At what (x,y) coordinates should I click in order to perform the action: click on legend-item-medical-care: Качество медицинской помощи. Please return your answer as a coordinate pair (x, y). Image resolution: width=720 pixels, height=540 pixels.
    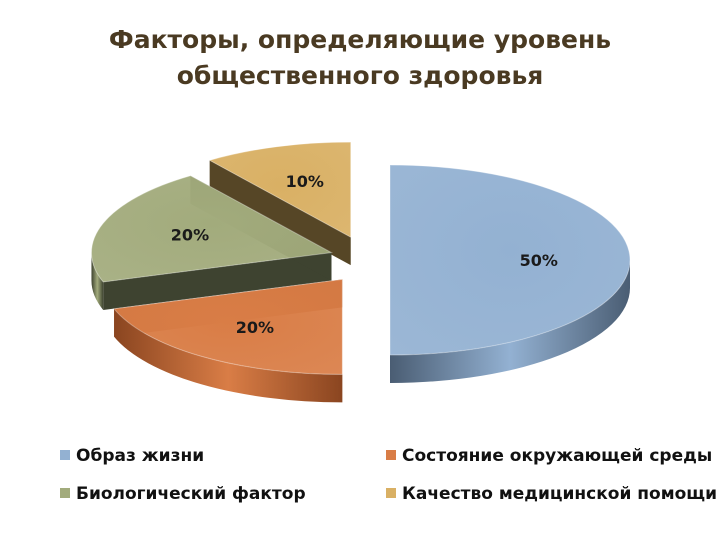
    Looking at the image, I should click on (551, 494).